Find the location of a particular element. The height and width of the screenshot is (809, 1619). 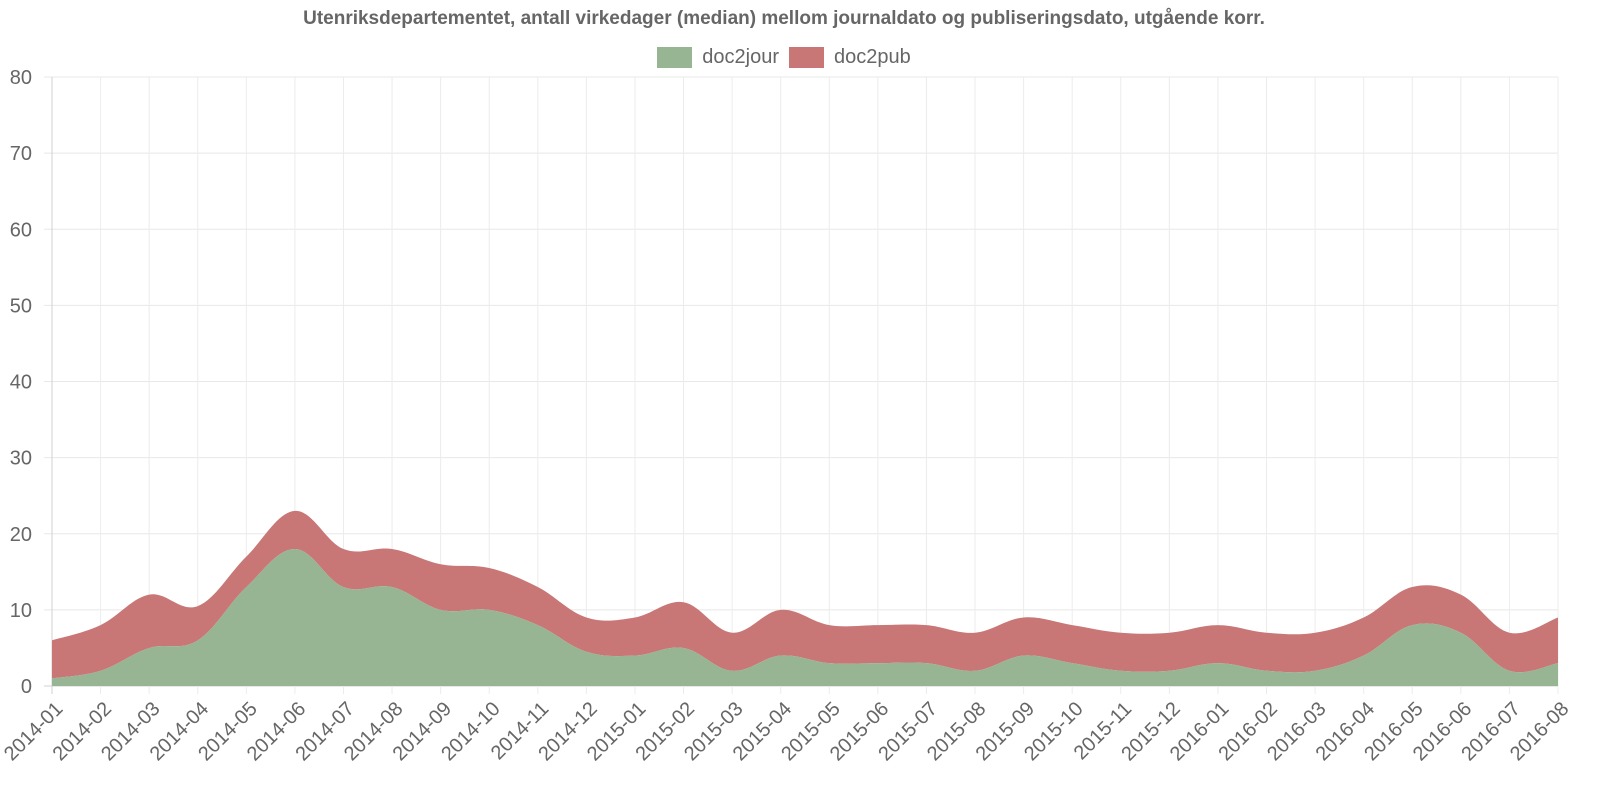

legend-item-doc2pub: doc2pub is located at coordinates (849, 57).